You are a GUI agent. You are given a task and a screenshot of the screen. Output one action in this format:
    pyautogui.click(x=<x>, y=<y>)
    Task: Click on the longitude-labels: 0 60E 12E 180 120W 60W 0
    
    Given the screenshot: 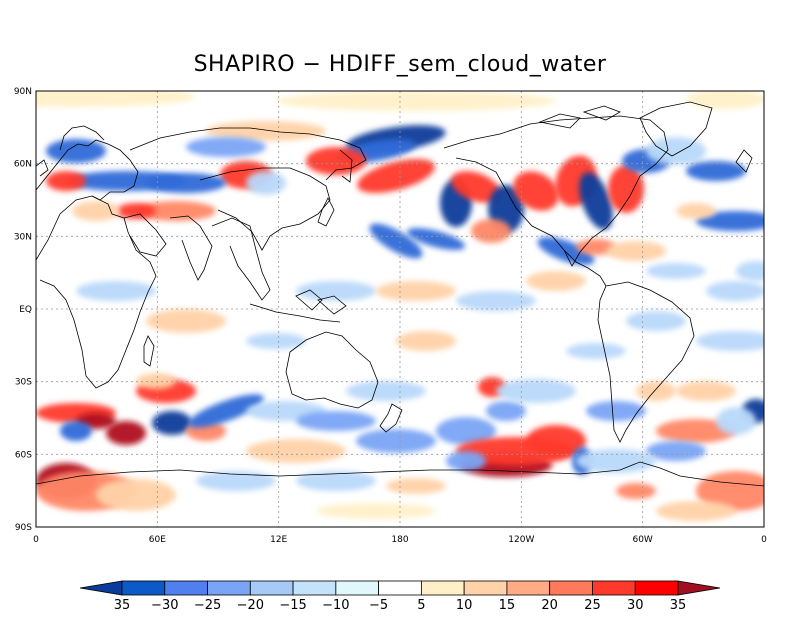 What is the action you would take?
    pyautogui.click(x=400, y=540)
    